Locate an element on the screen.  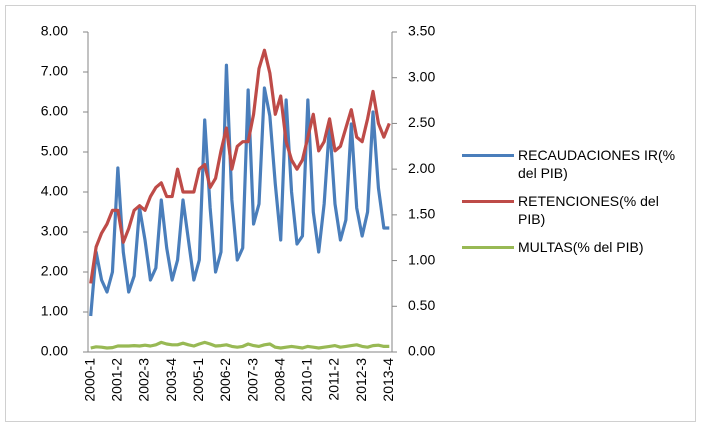
y-tick-label: 8.00 is located at coordinates (54, 31).